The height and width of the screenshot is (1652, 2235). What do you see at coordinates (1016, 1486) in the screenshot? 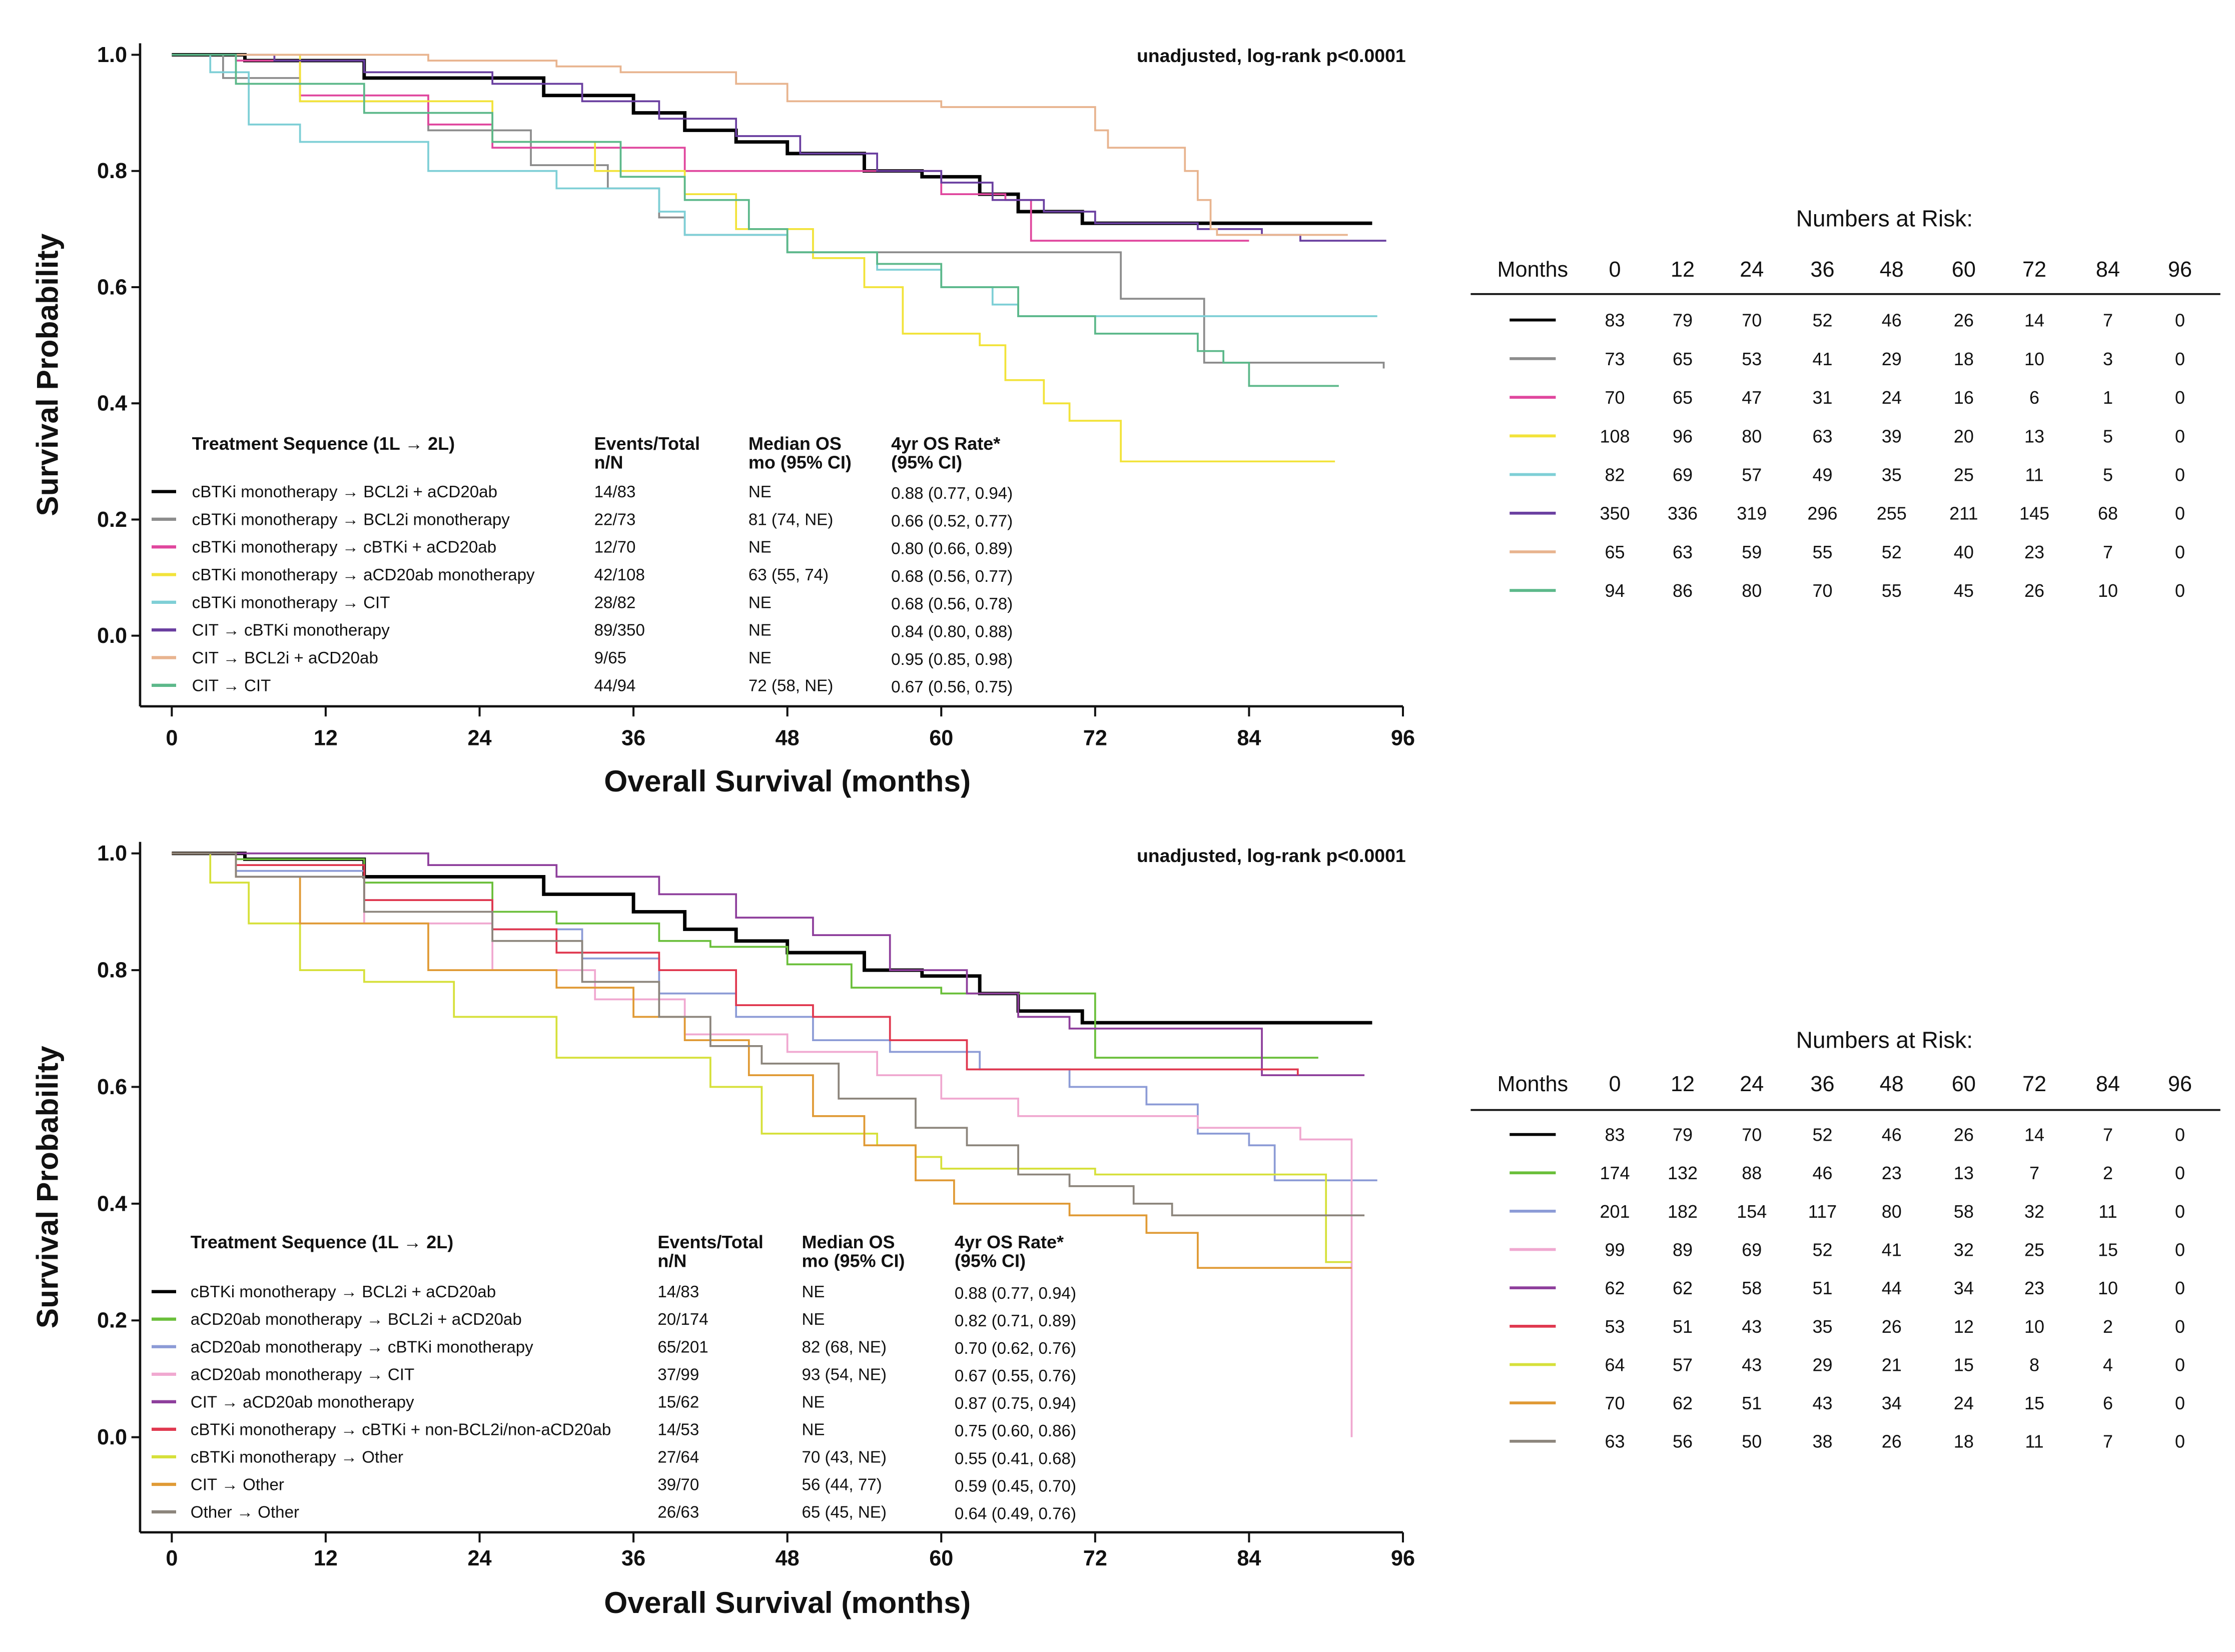
I see `legend-4yr-os-rate: 0.59 (0.45, 0.70)` at bounding box center [1016, 1486].